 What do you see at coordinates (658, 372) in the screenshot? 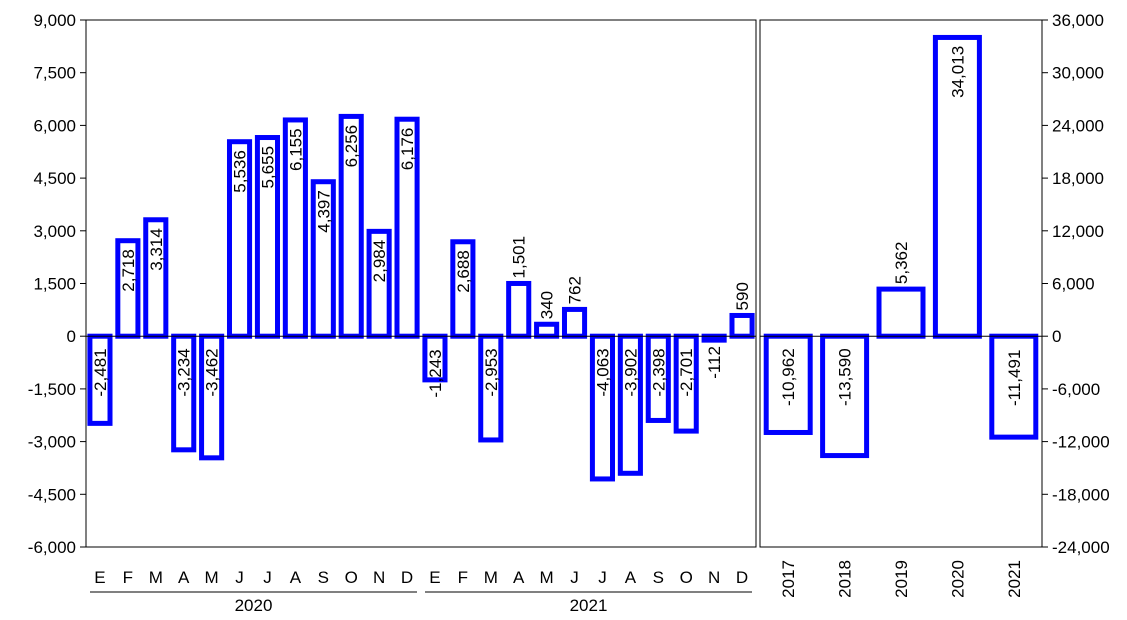
I see `data-label: -2,398` at bounding box center [658, 372].